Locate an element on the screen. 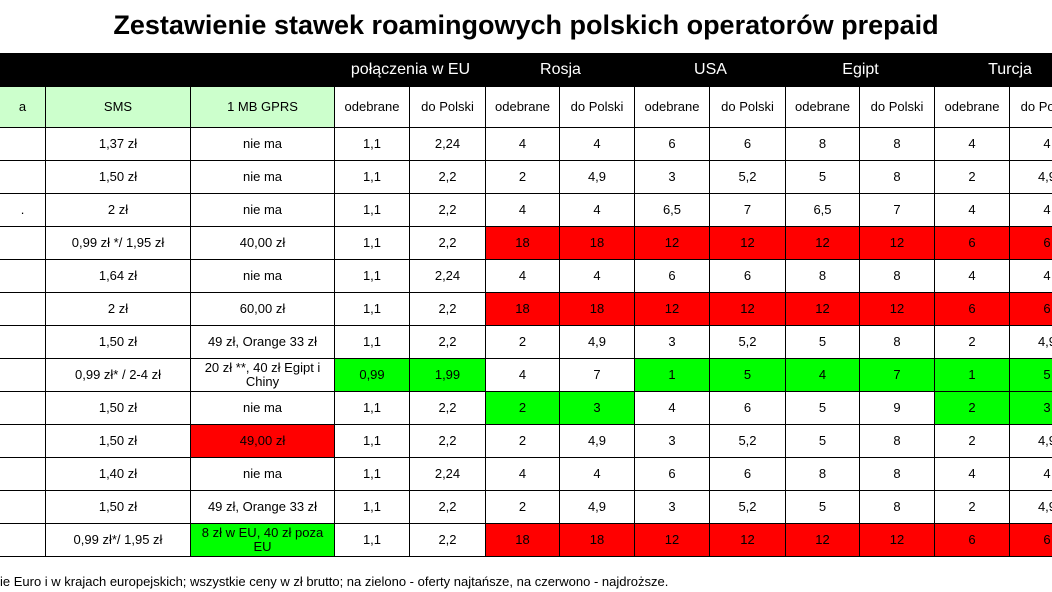 Image resolution: width=1052 pixels, height=592 pixels. table-cell: 1,64 zł is located at coordinates (118, 276).